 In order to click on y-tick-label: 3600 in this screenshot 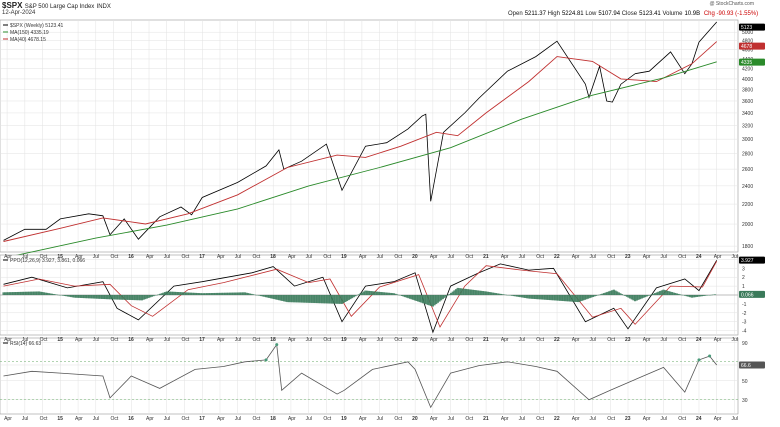, I will do `click(747, 102)`.